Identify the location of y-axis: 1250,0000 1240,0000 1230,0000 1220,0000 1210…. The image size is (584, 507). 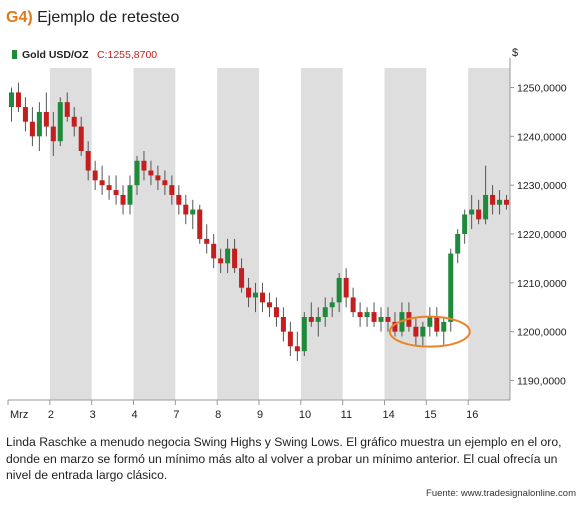
(538, 235).